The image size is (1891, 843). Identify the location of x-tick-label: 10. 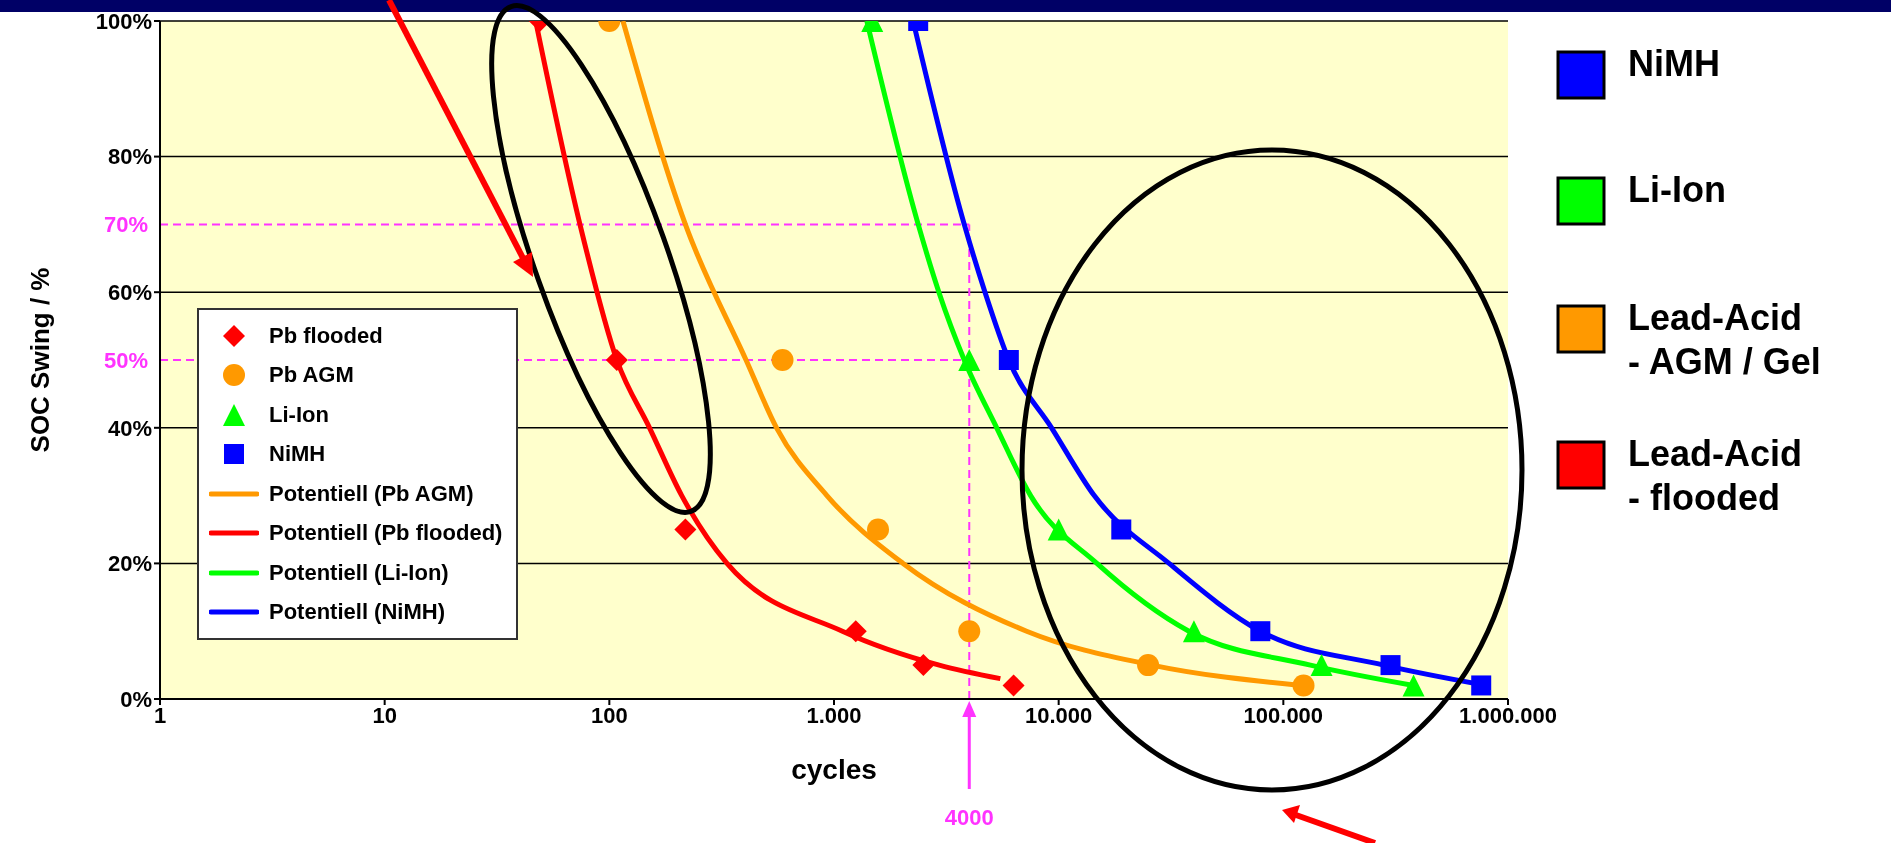
(384, 715).